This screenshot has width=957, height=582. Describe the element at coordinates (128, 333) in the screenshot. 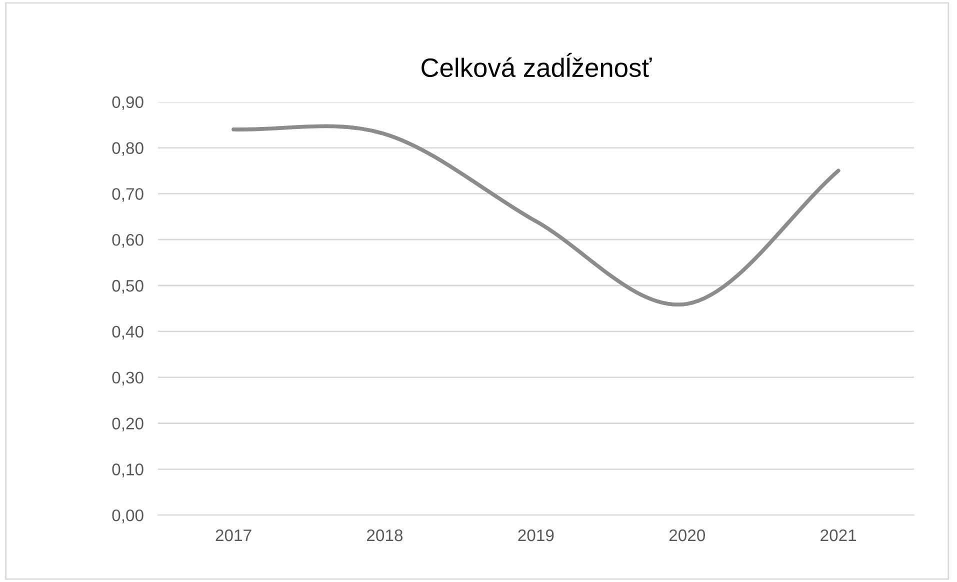

I see `y-tick-label: 0,40` at that location.